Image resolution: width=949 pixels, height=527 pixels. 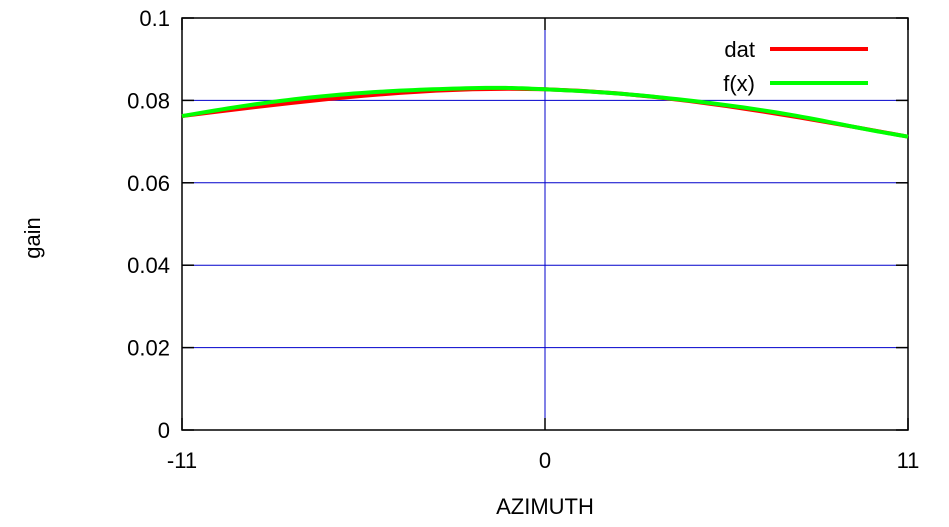 I want to click on y-tick-label: 0.08, so click(x=148, y=100).